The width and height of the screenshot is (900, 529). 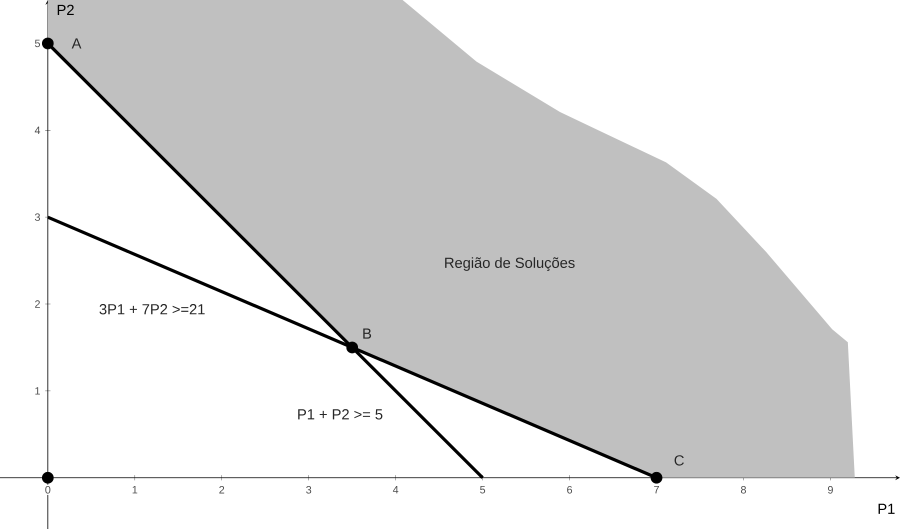 I want to click on x-tick-label: 9, so click(x=830, y=490).